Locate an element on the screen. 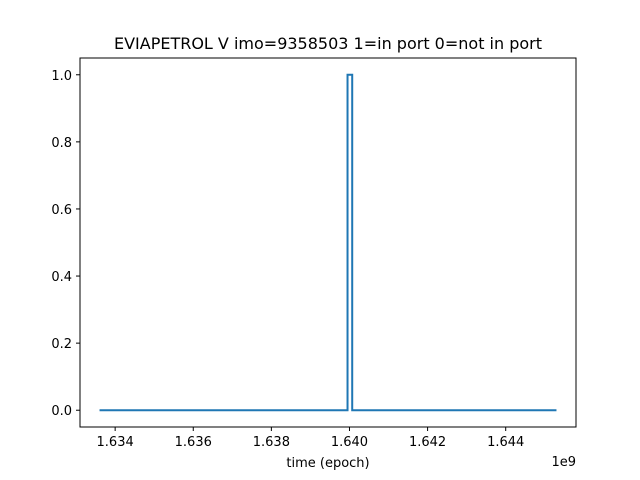 This screenshot has width=640, height=480. y-tick-label: 0.2 is located at coordinates (61, 344).